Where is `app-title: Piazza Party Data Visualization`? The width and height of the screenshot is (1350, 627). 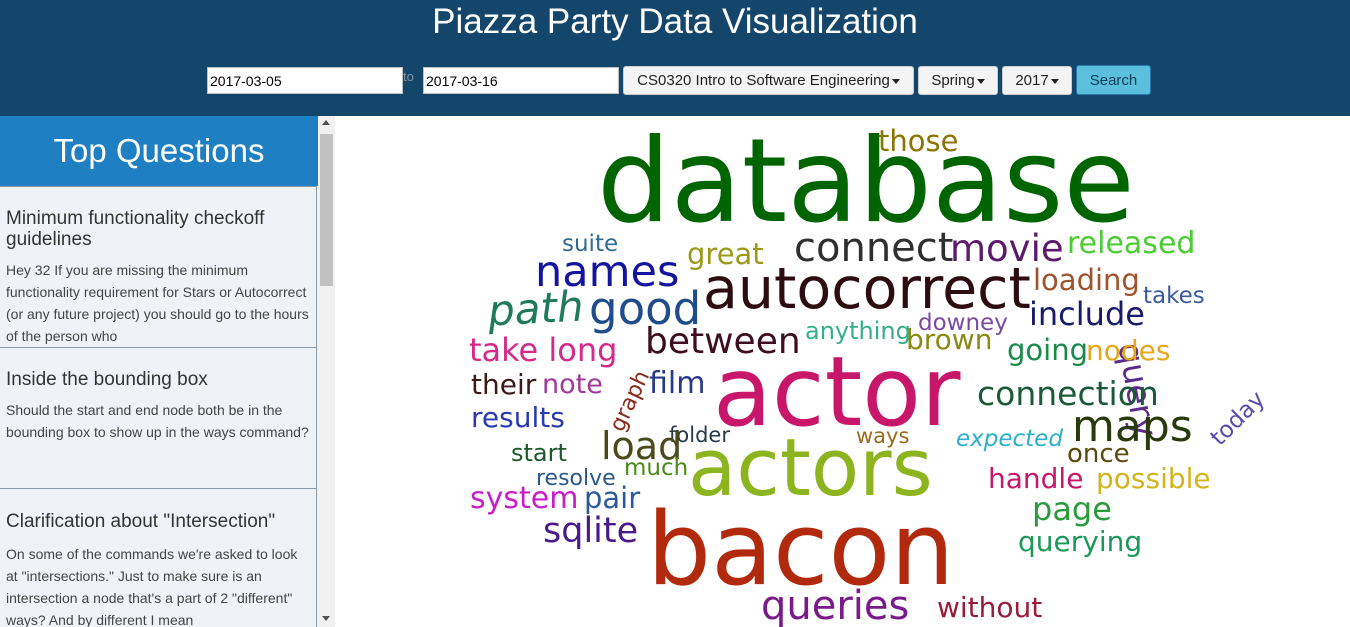 app-title: Piazza Party Data Visualization is located at coordinates (675, 21).